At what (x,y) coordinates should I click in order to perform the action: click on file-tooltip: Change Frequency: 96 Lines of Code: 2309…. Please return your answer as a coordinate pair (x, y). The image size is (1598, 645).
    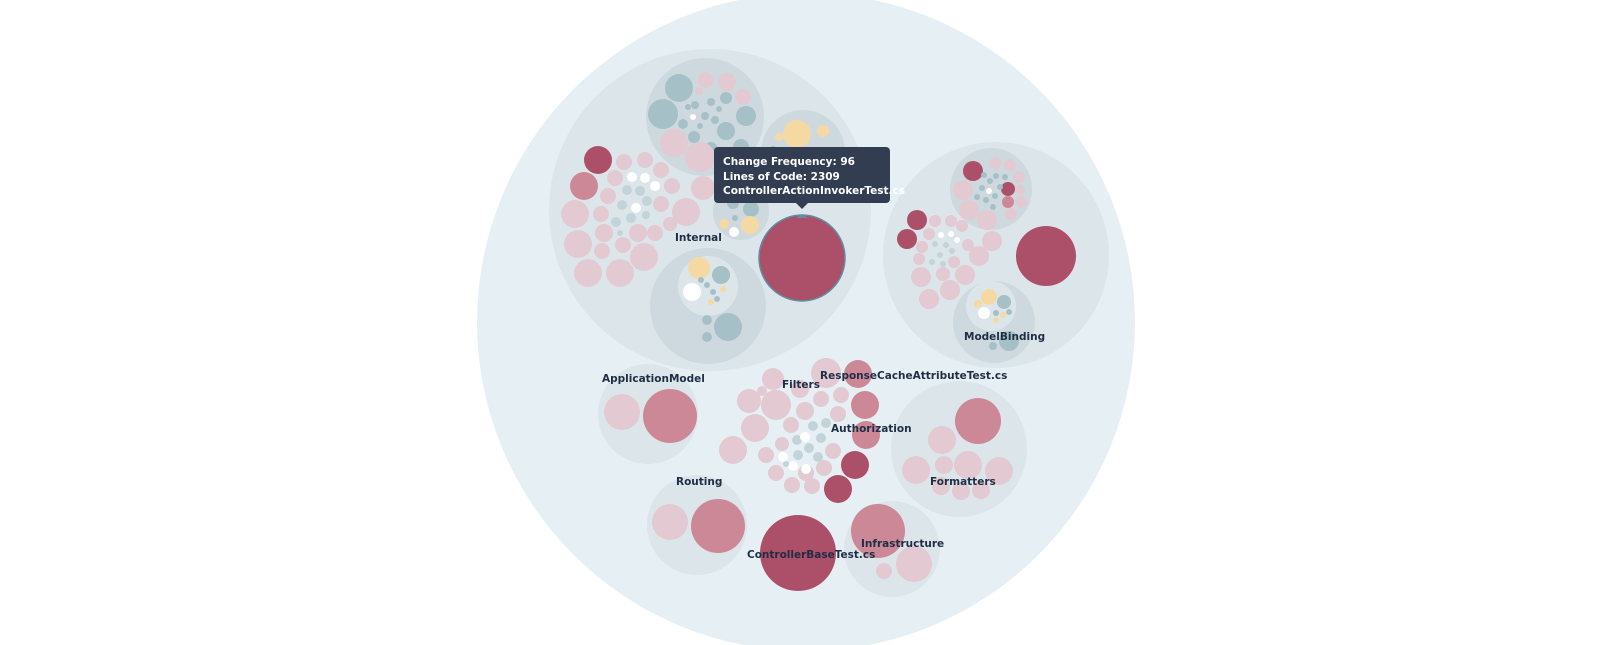
    Looking at the image, I should click on (810, 175).